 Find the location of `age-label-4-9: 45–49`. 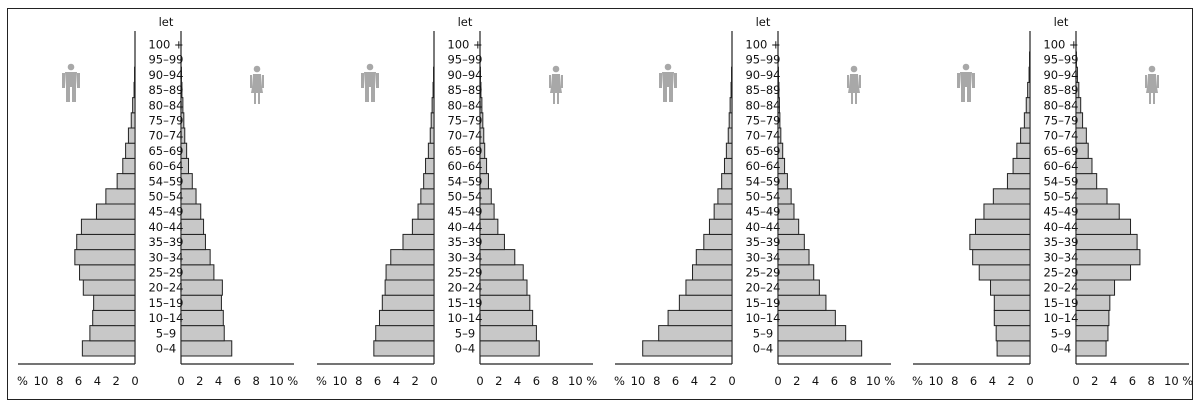

age-label-4-9: 45–49 is located at coordinates (1060, 212).